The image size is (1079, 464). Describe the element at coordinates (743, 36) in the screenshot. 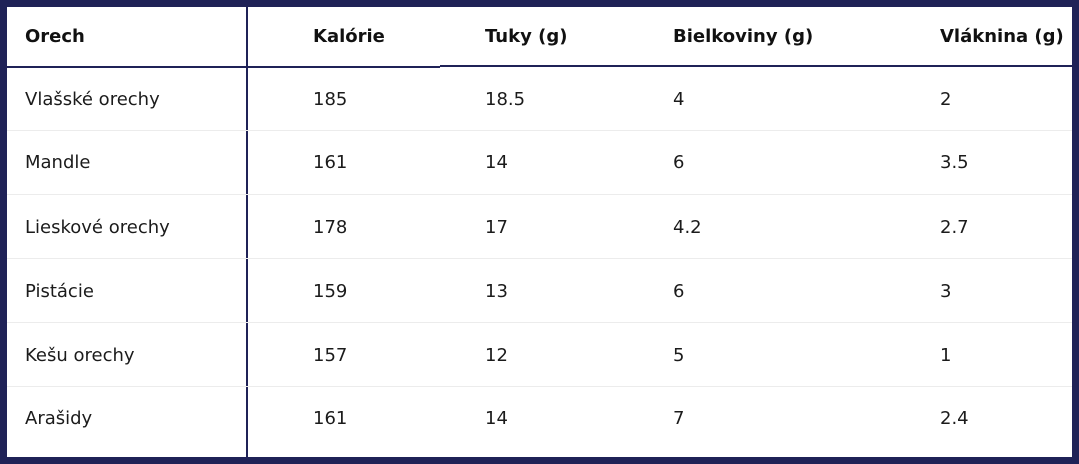

I see `header-protein: Bielkoviny (g)` at that location.